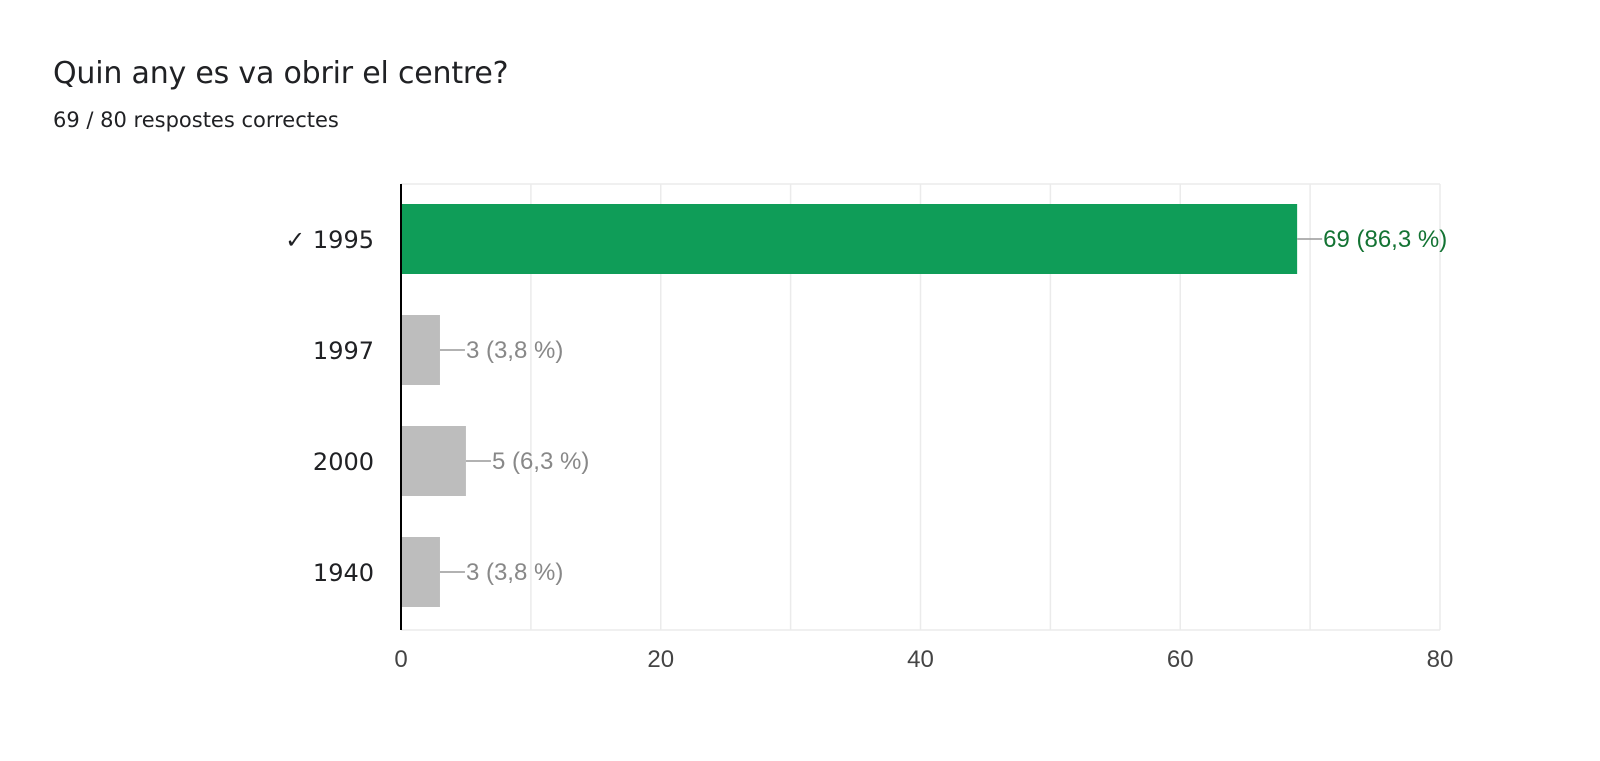  What do you see at coordinates (514, 350) in the screenshot?
I see `data-label-1997: 3 (3,8 %)` at bounding box center [514, 350].